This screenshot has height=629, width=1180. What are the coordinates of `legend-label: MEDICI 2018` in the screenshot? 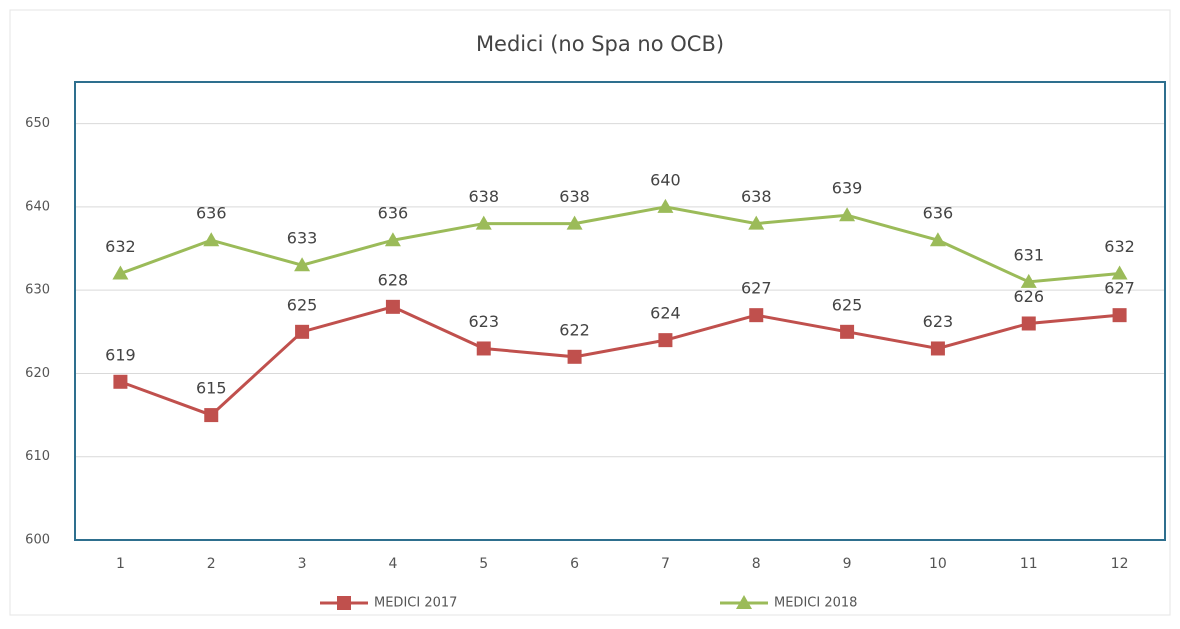 It's located at (815, 603).